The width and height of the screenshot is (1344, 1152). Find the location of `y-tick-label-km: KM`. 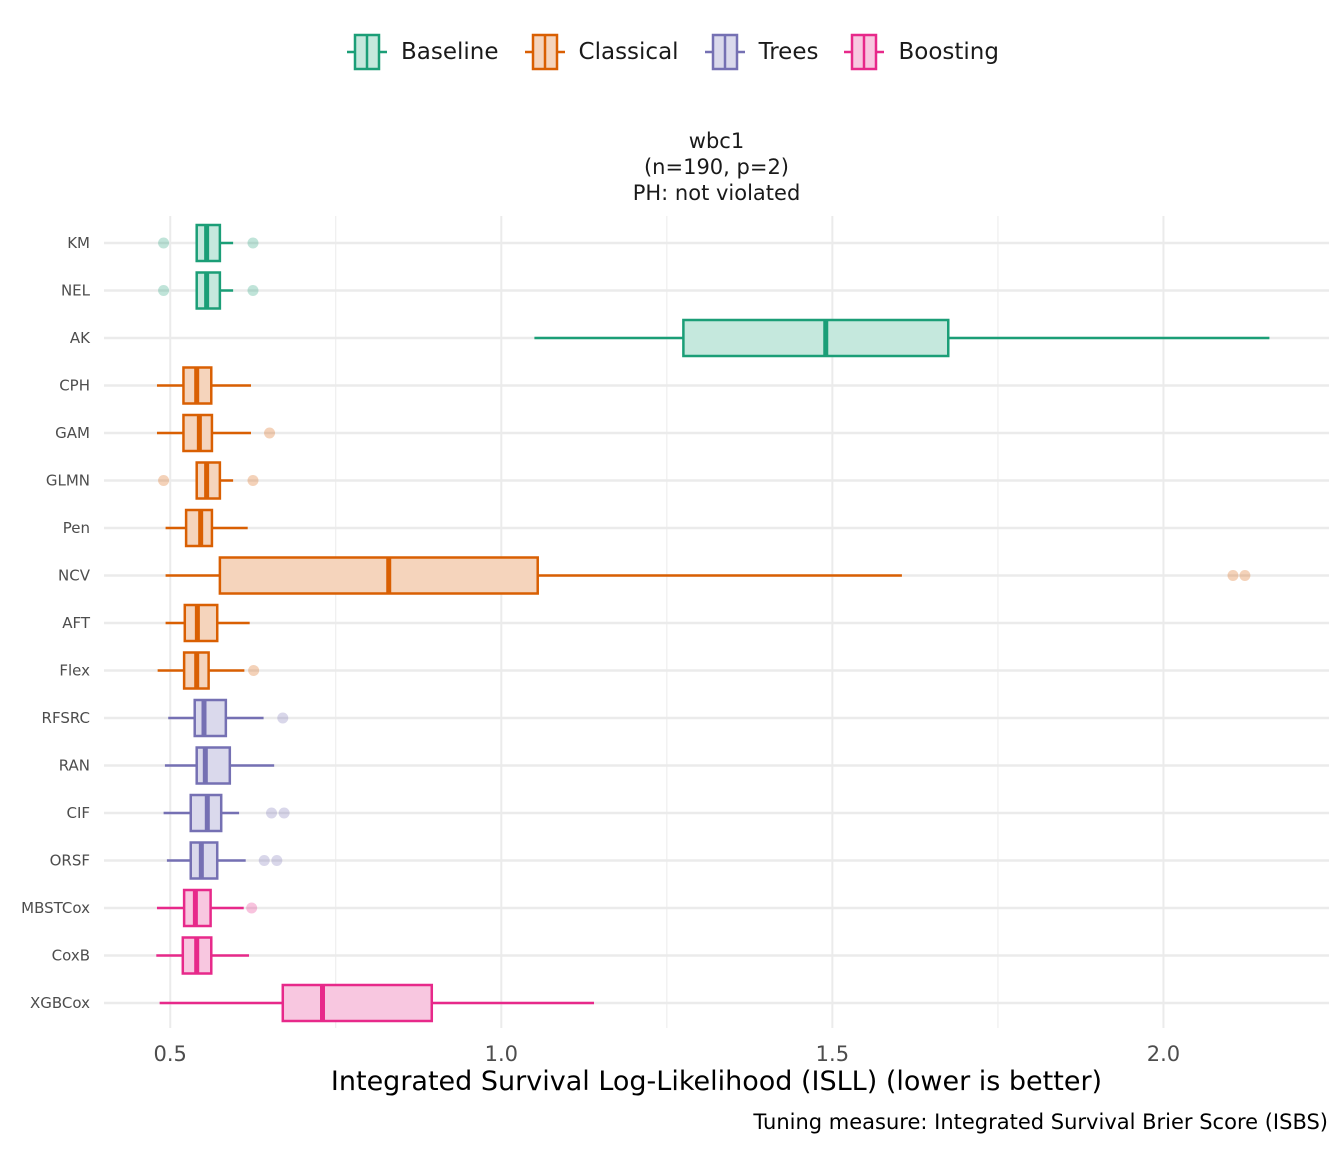

y-tick-label-km: KM is located at coordinates (78, 243).